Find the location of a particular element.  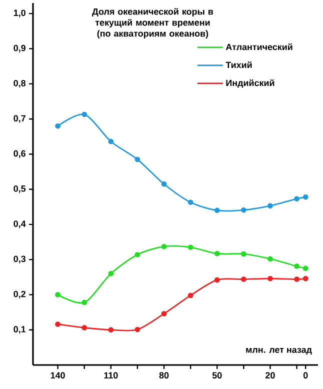

x-axis-title: млн. лет назад is located at coordinates (279, 351).